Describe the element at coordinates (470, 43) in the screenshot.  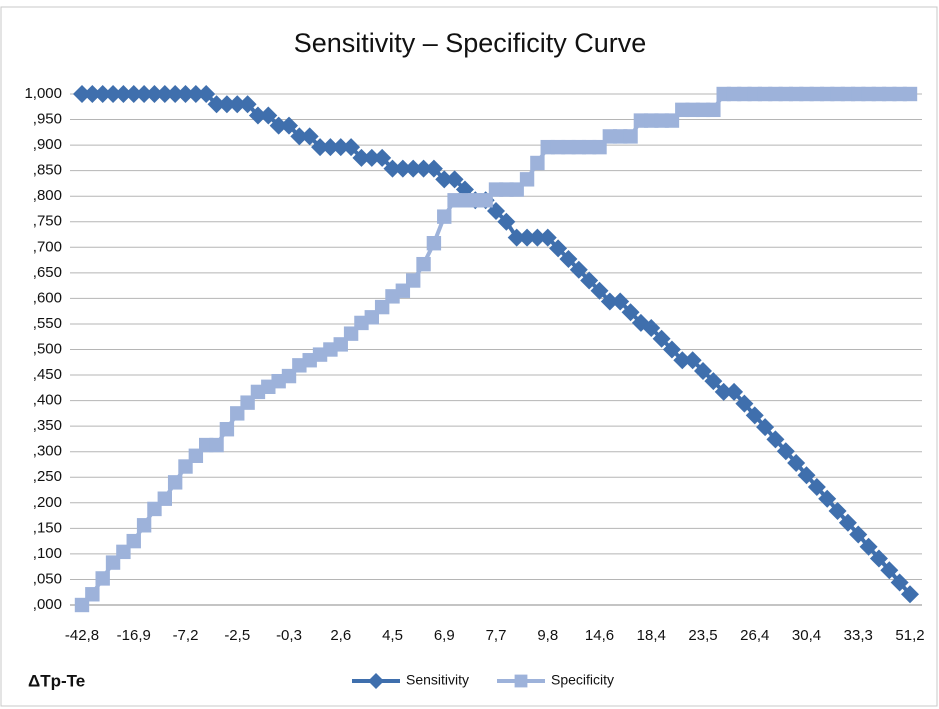
I see `chart-title: Sensitivity – Specificity Curve` at that location.